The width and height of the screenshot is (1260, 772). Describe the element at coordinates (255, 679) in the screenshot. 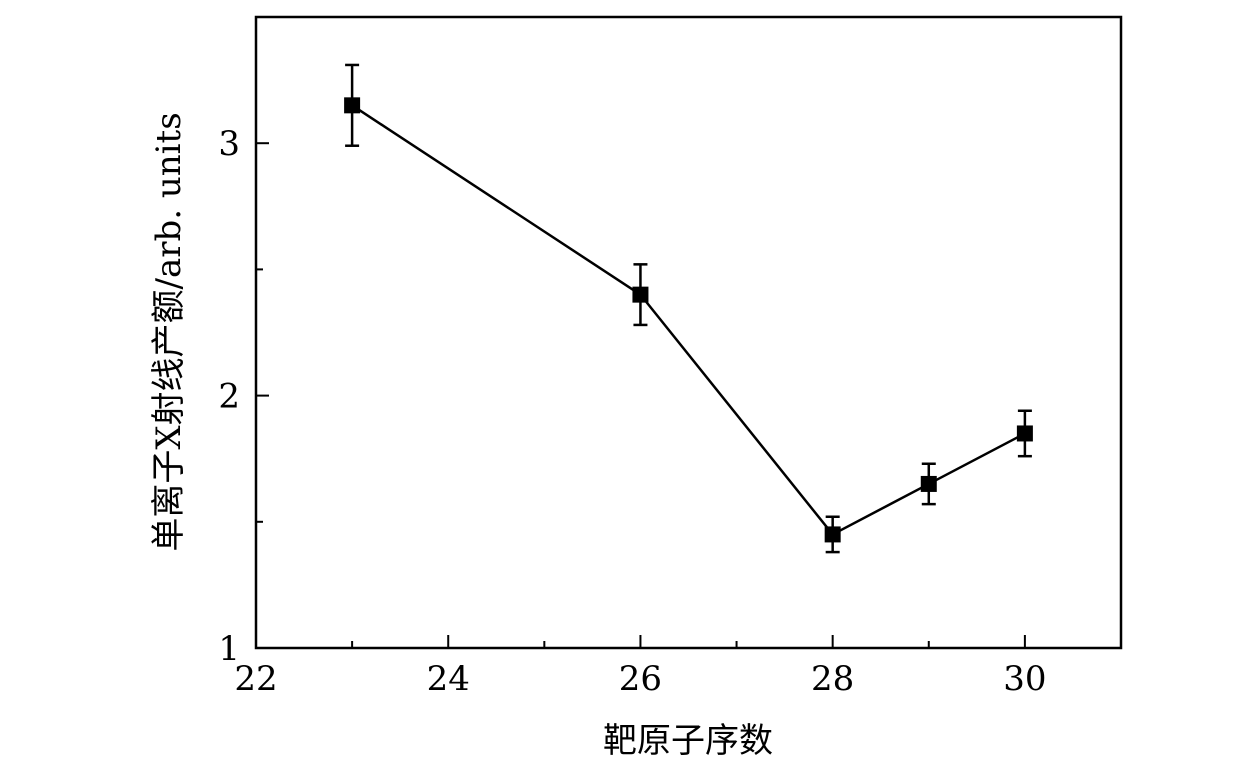

I see `x-tick-label: 22` at that location.